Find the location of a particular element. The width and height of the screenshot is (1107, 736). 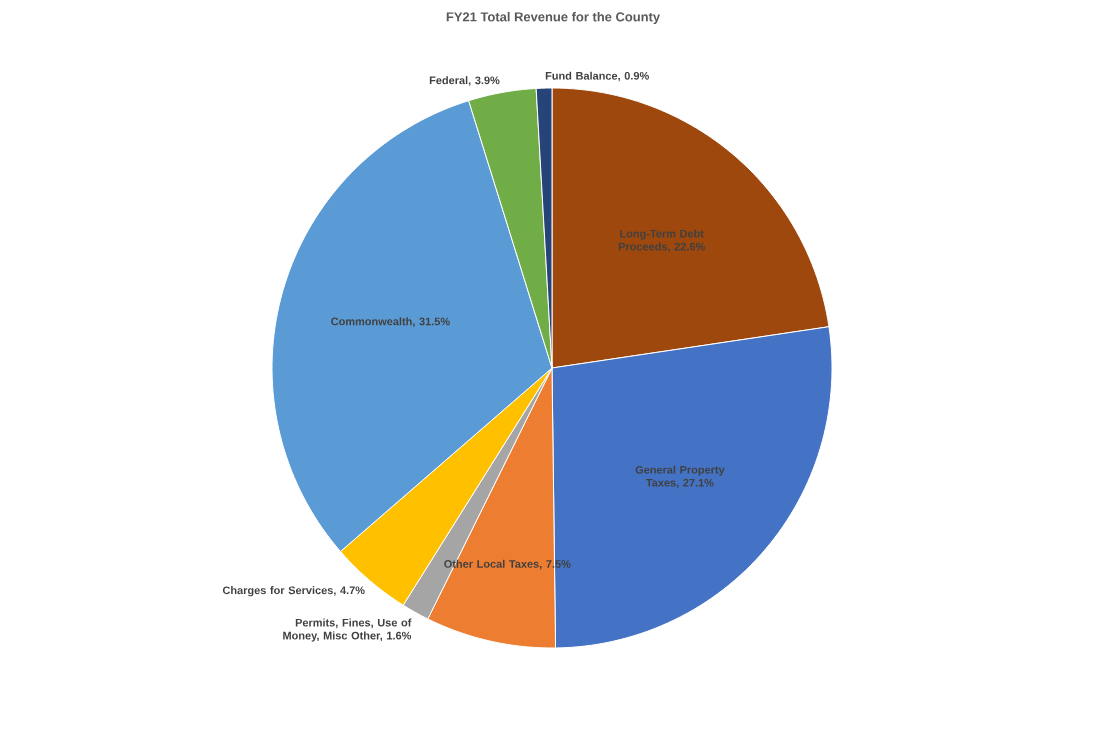

slice-label: General Property Taxes, 27.1% is located at coordinates (680, 477).